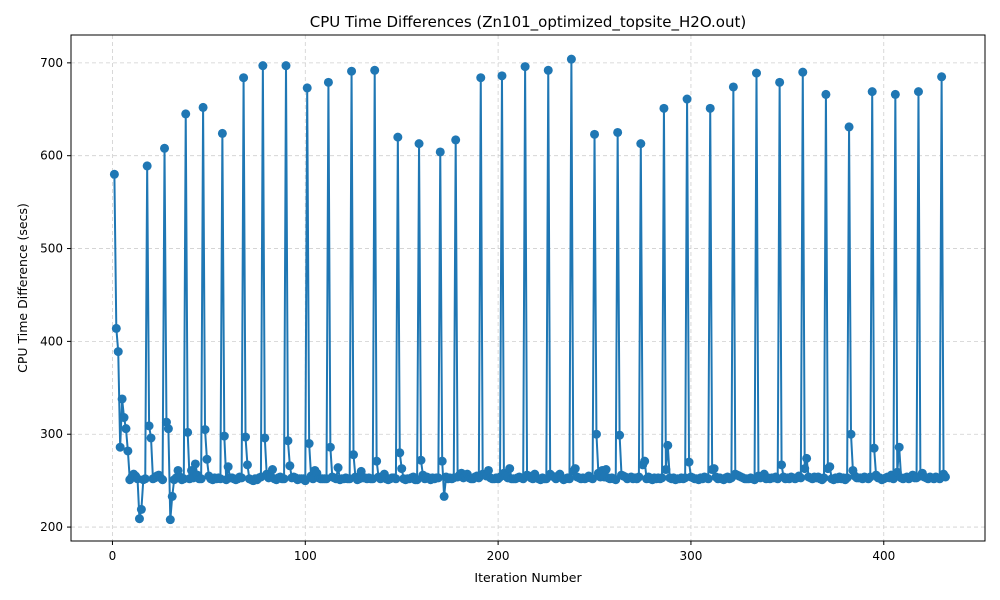  I want to click on y-tick-label: 600, so click(51, 156).